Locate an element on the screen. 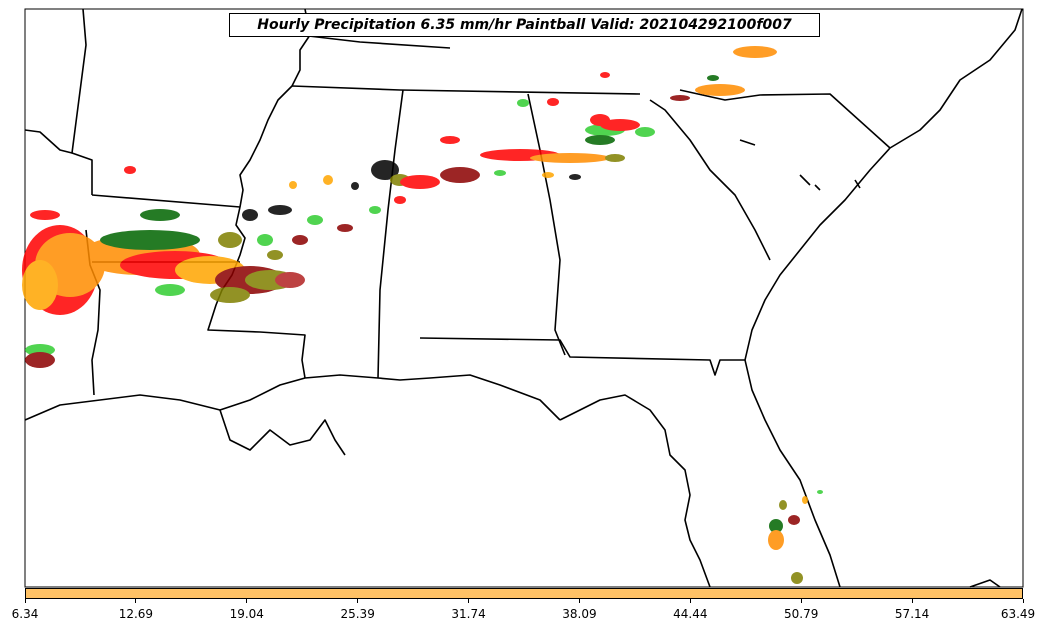  border-ga-sc is located at coordinates (710, 180).